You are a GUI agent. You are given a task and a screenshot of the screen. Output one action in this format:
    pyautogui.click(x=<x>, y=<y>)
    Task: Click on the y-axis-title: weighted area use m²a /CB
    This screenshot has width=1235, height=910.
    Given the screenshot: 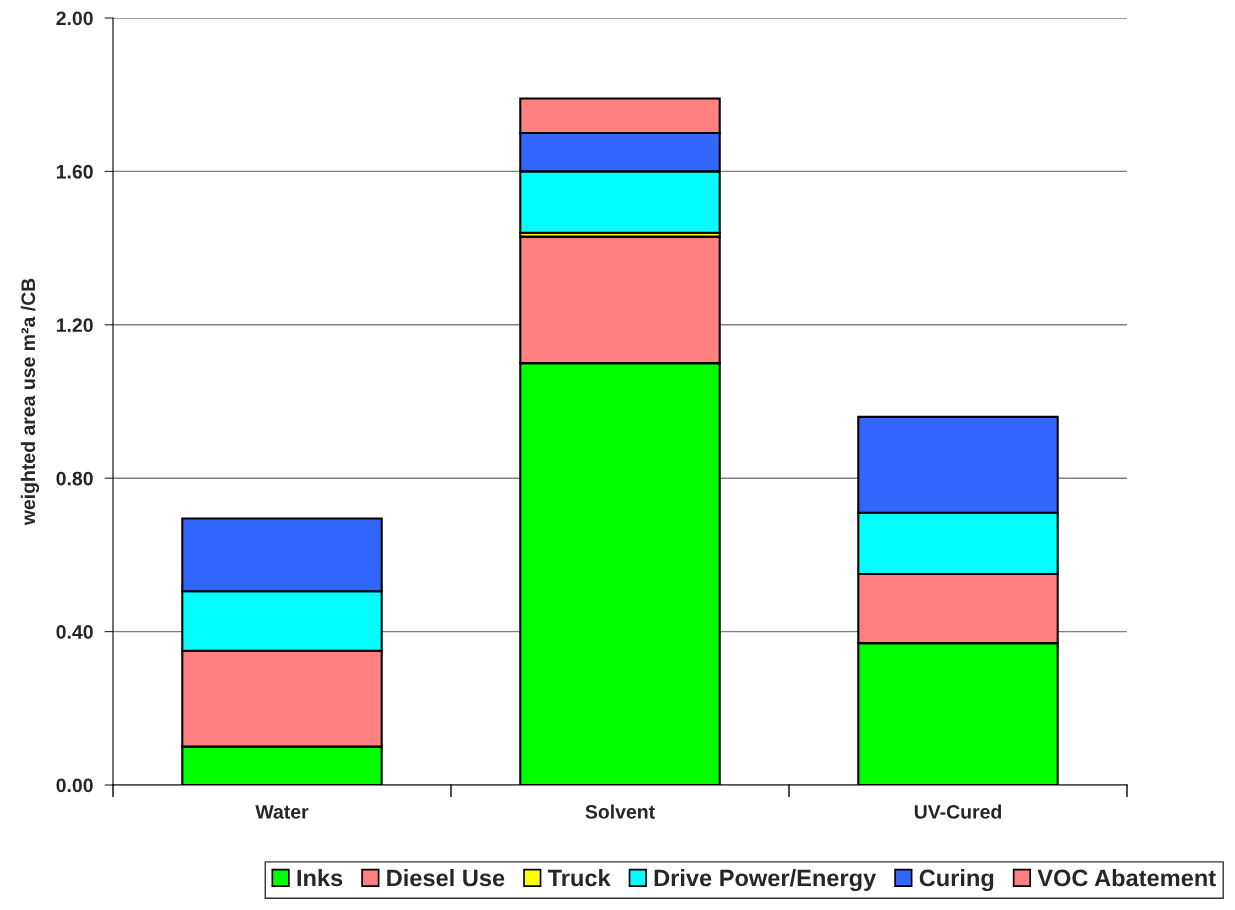 What is the action you would take?
    pyautogui.click(x=30, y=402)
    